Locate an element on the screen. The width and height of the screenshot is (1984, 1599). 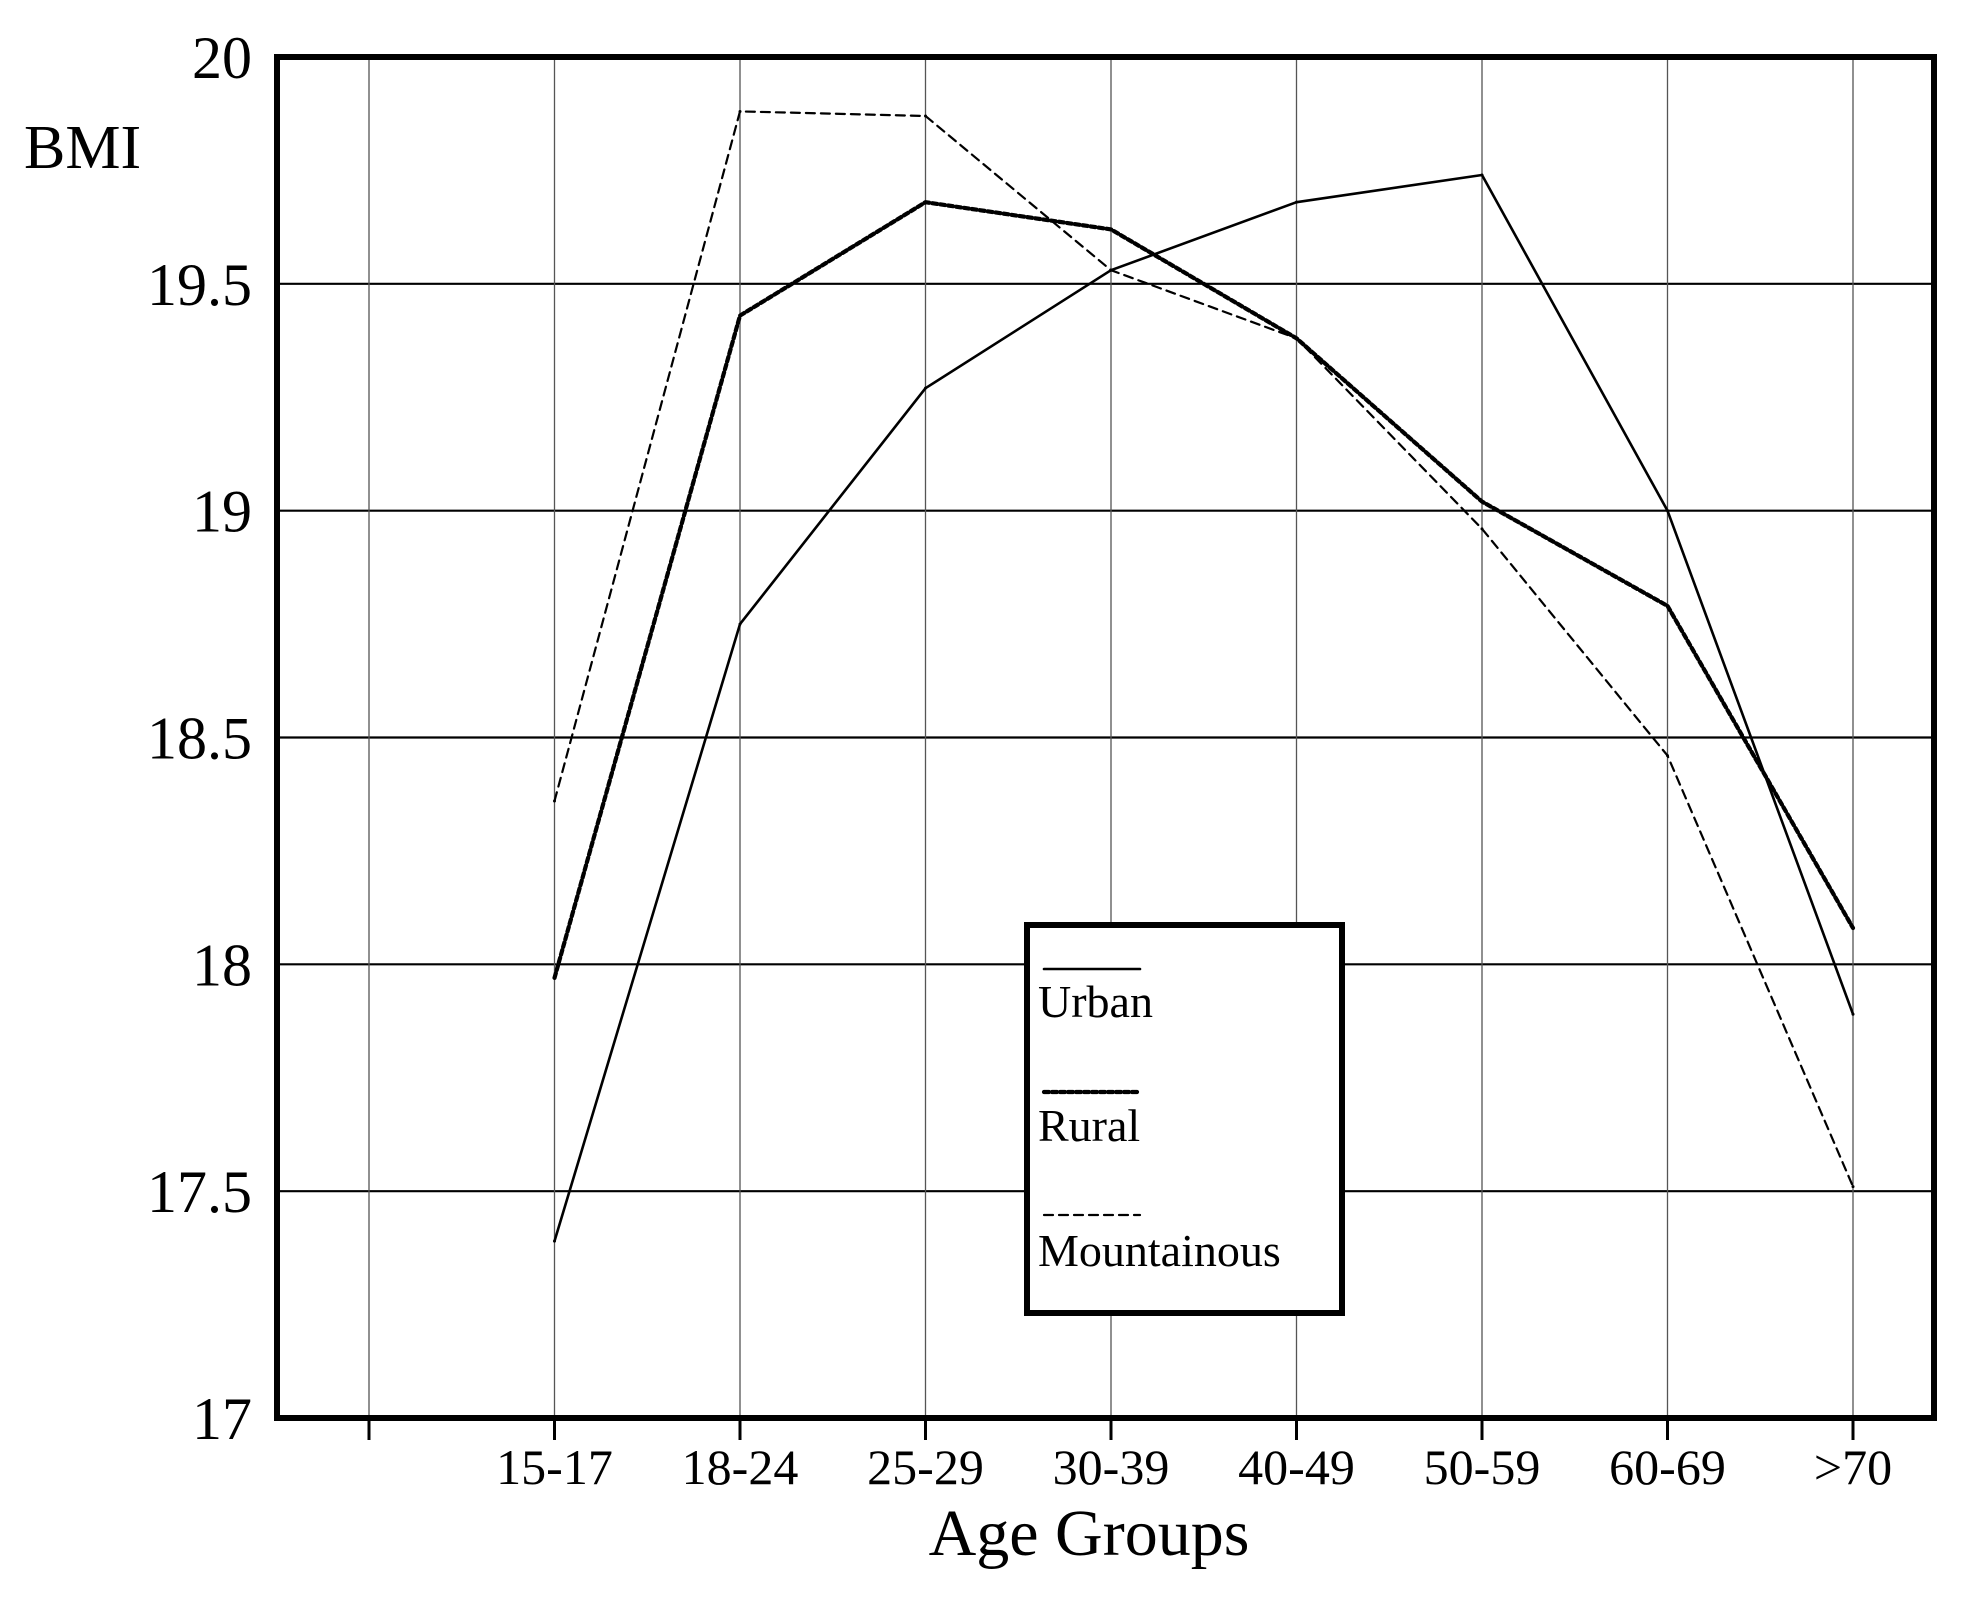
legend-label-urban: Urban is located at coordinates (1095, 1001).